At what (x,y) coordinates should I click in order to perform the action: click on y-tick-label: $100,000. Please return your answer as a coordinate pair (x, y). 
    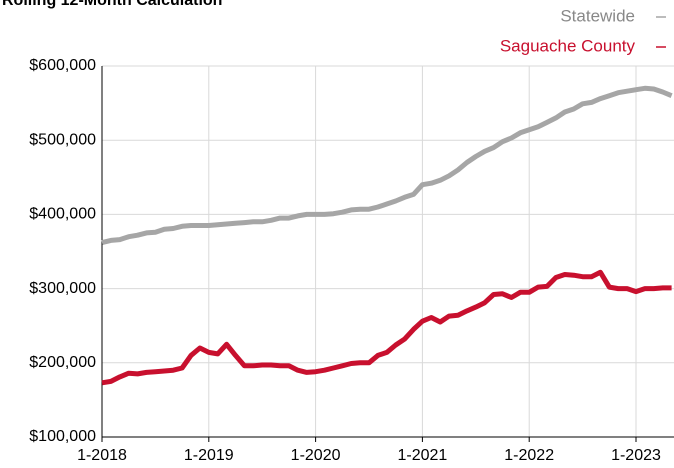
    Looking at the image, I should click on (62, 436).